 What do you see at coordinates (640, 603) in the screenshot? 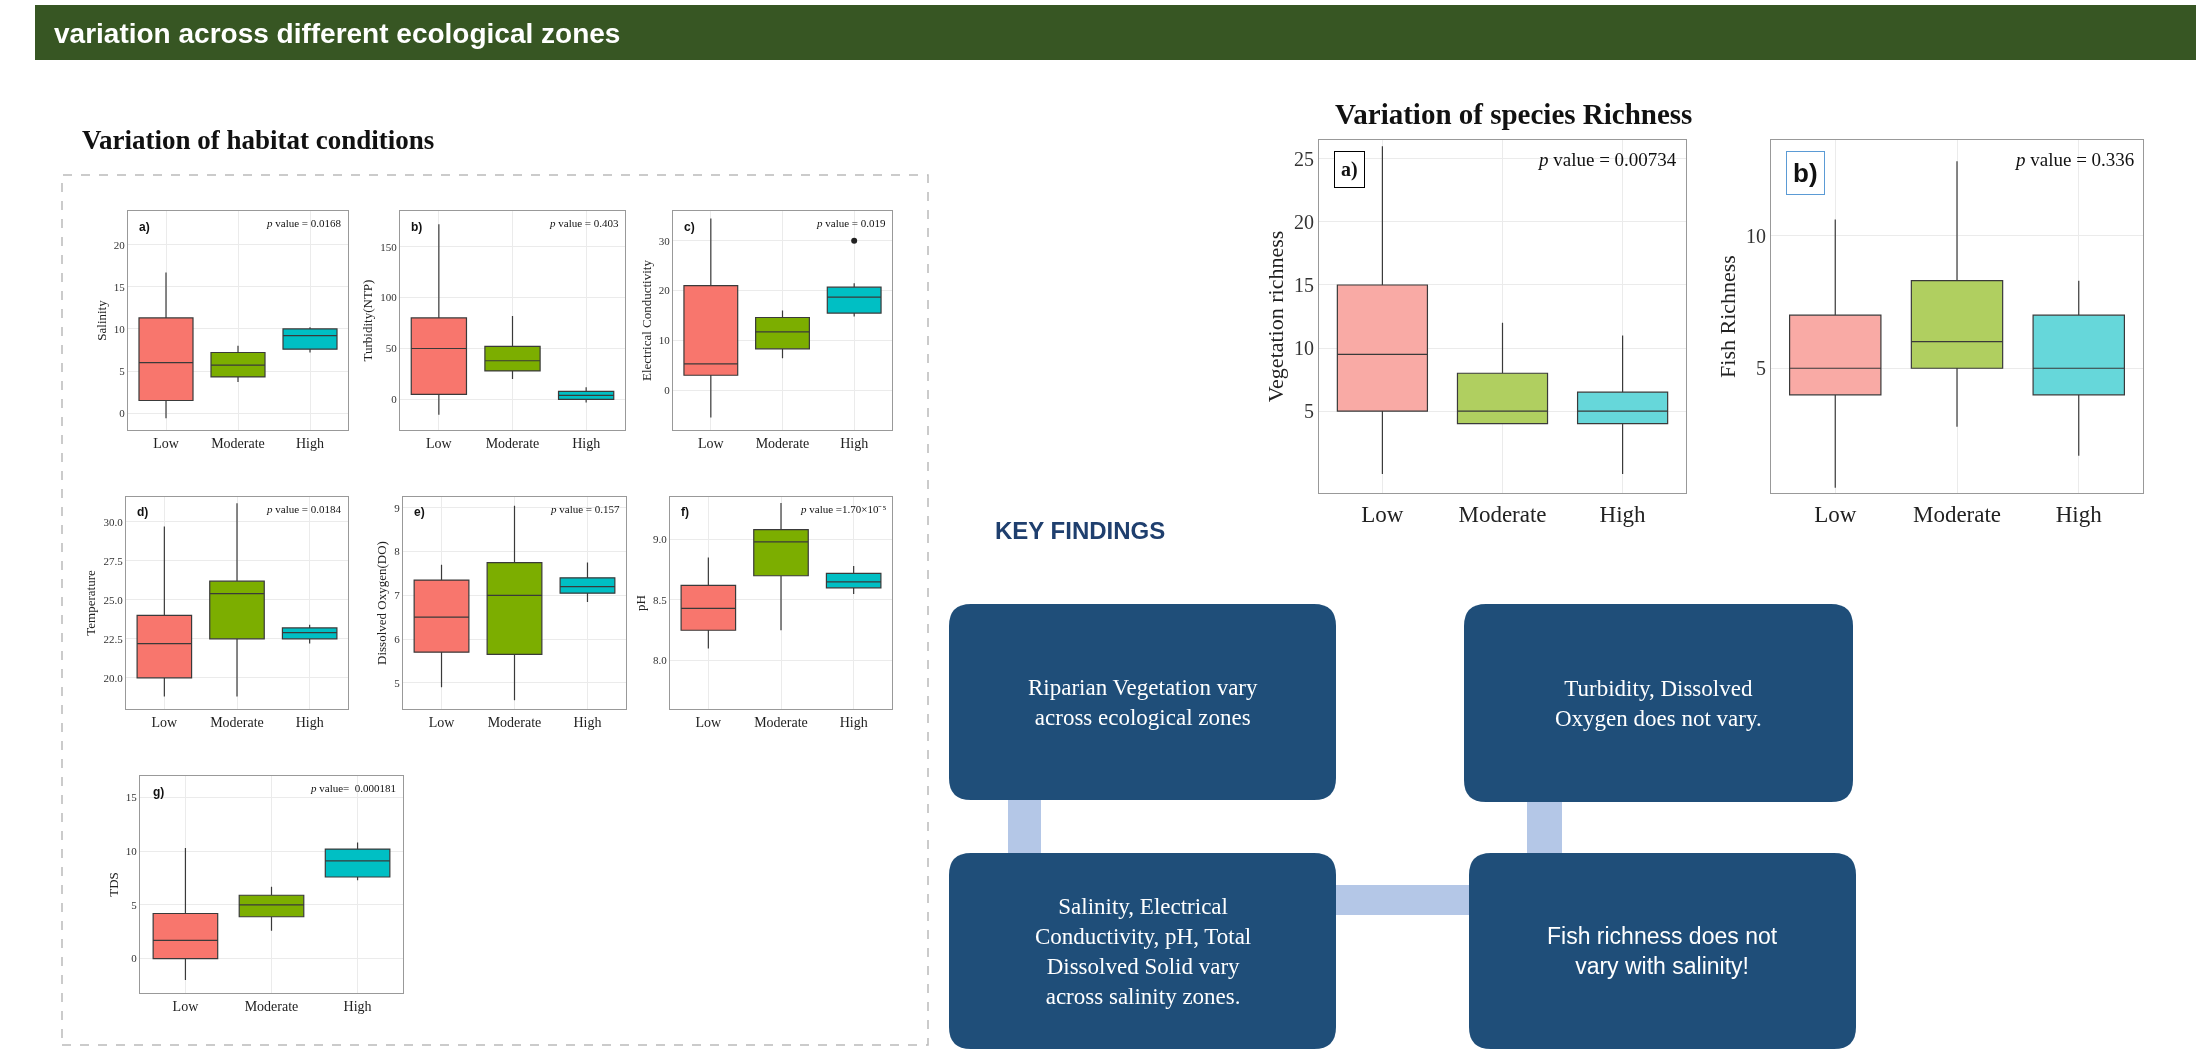
I see `y-axis-title: pH` at bounding box center [640, 603].